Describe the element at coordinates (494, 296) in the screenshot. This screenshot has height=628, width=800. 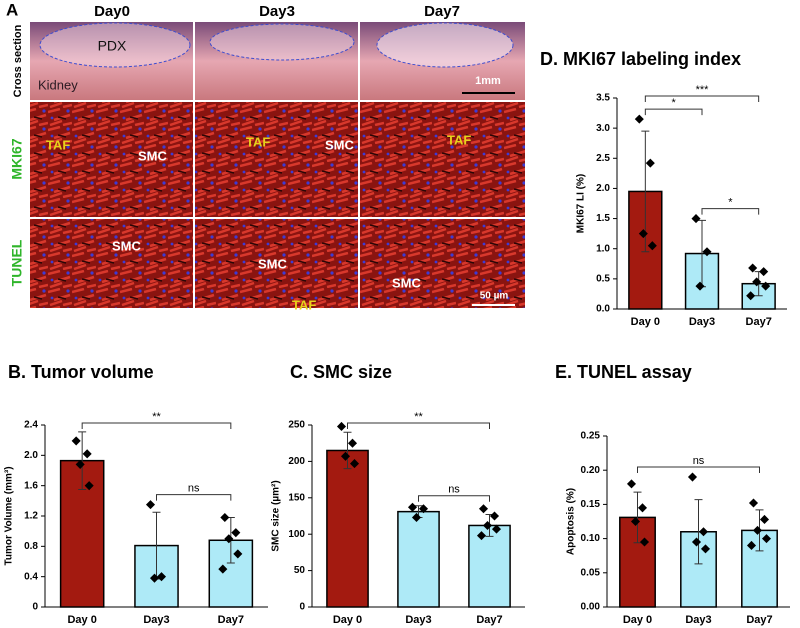
I see `image-label: 50 µm` at that location.